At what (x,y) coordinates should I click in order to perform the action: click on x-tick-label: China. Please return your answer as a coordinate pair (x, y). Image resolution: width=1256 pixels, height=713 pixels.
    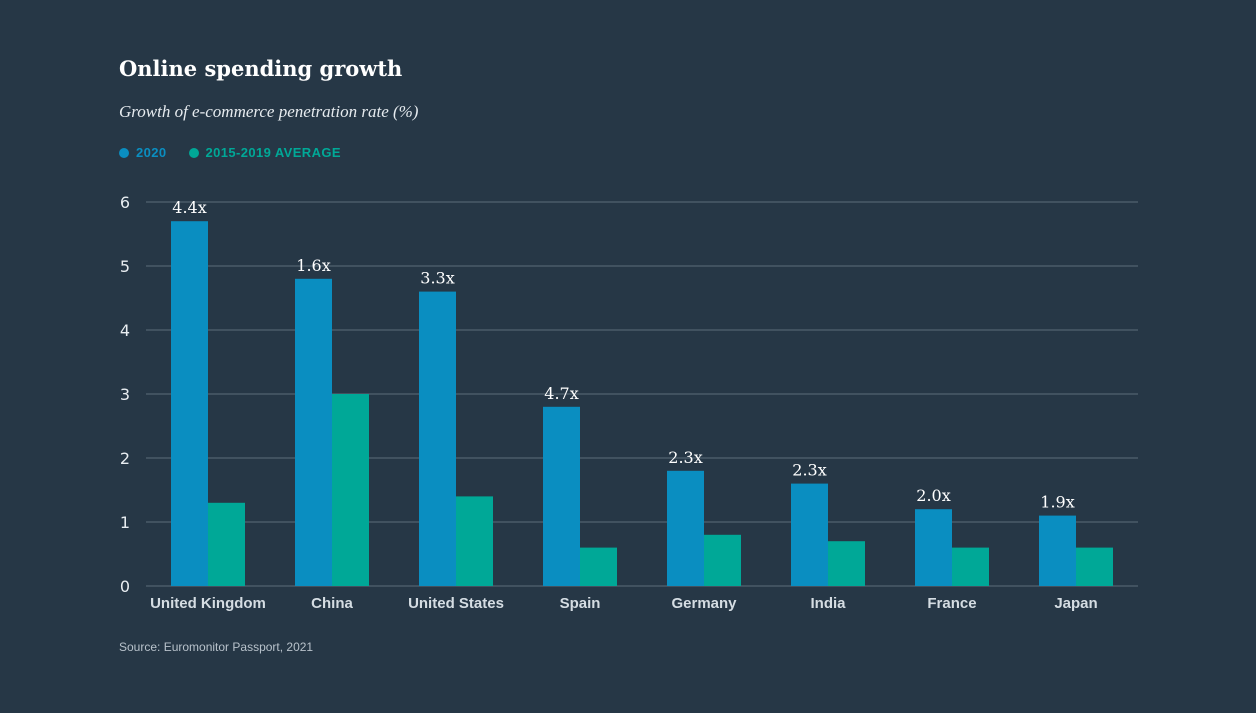
    Looking at the image, I should click on (332, 603).